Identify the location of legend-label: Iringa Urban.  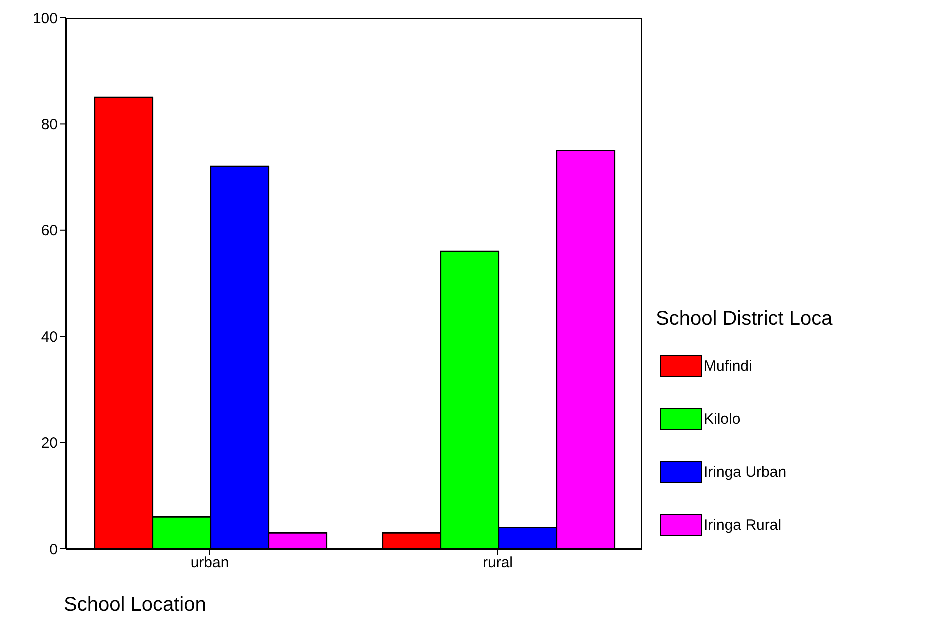
(745, 472).